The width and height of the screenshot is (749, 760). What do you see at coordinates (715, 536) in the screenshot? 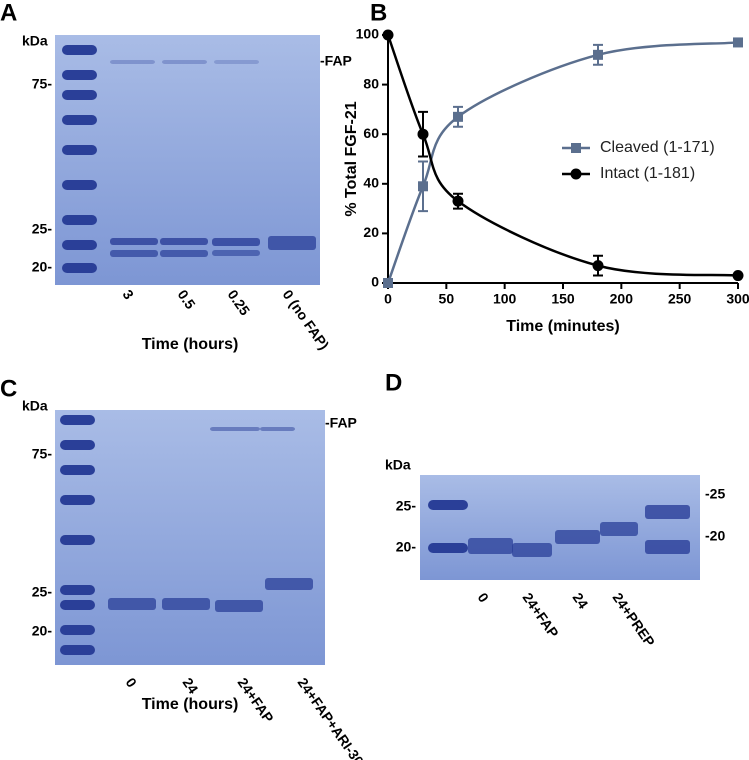
I see `marker-label: -20` at bounding box center [715, 536].